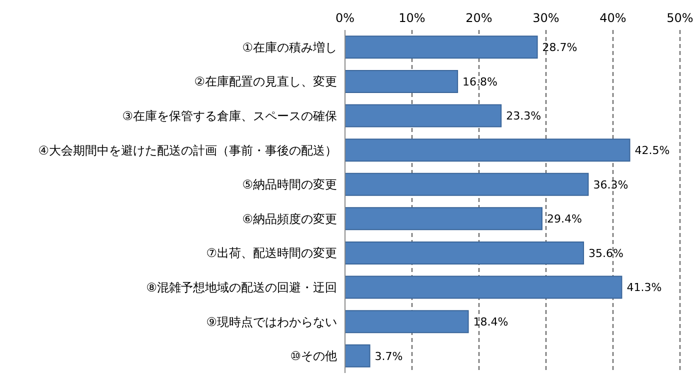 The height and width of the screenshot is (379, 700). Describe the element at coordinates (271, 253) in the screenshot. I see `y-tick-label: ⑦出荷、配送時間の変更` at that location.